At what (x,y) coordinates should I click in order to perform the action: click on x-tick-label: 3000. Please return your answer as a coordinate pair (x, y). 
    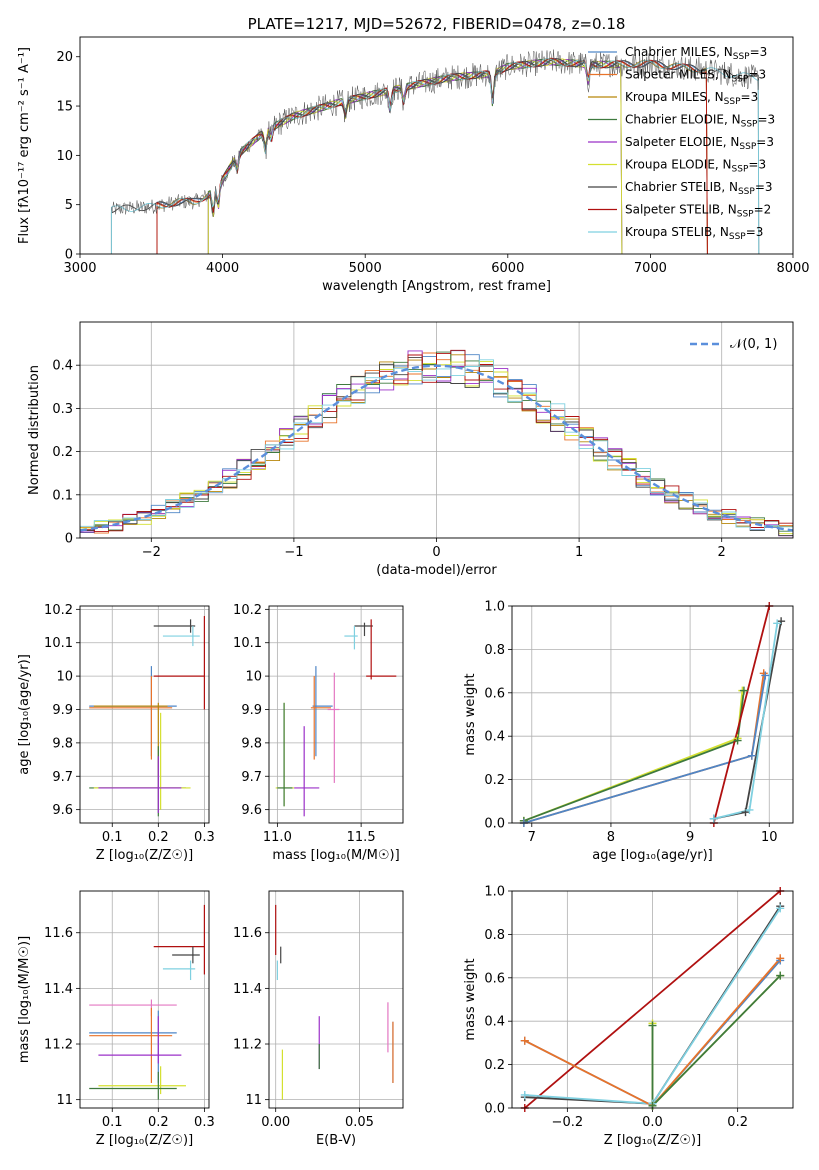
    Looking at the image, I should click on (79, 268).